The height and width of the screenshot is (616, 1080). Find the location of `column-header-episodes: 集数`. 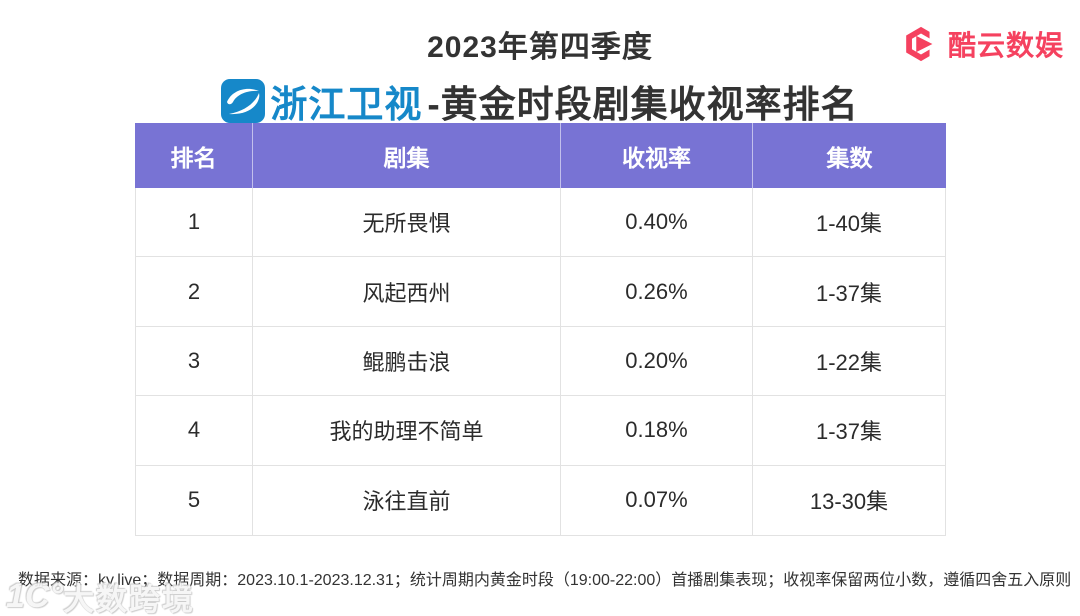

column-header-episodes: 集数 is located at coordinates (849, 157).